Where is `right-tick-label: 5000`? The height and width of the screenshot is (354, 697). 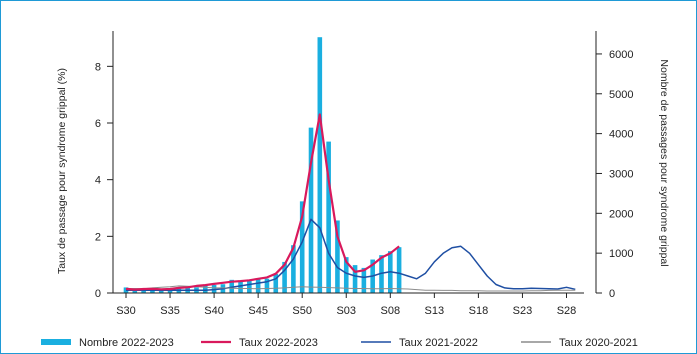
right-tick-label: 5000 is located at coordinates (621, 95).